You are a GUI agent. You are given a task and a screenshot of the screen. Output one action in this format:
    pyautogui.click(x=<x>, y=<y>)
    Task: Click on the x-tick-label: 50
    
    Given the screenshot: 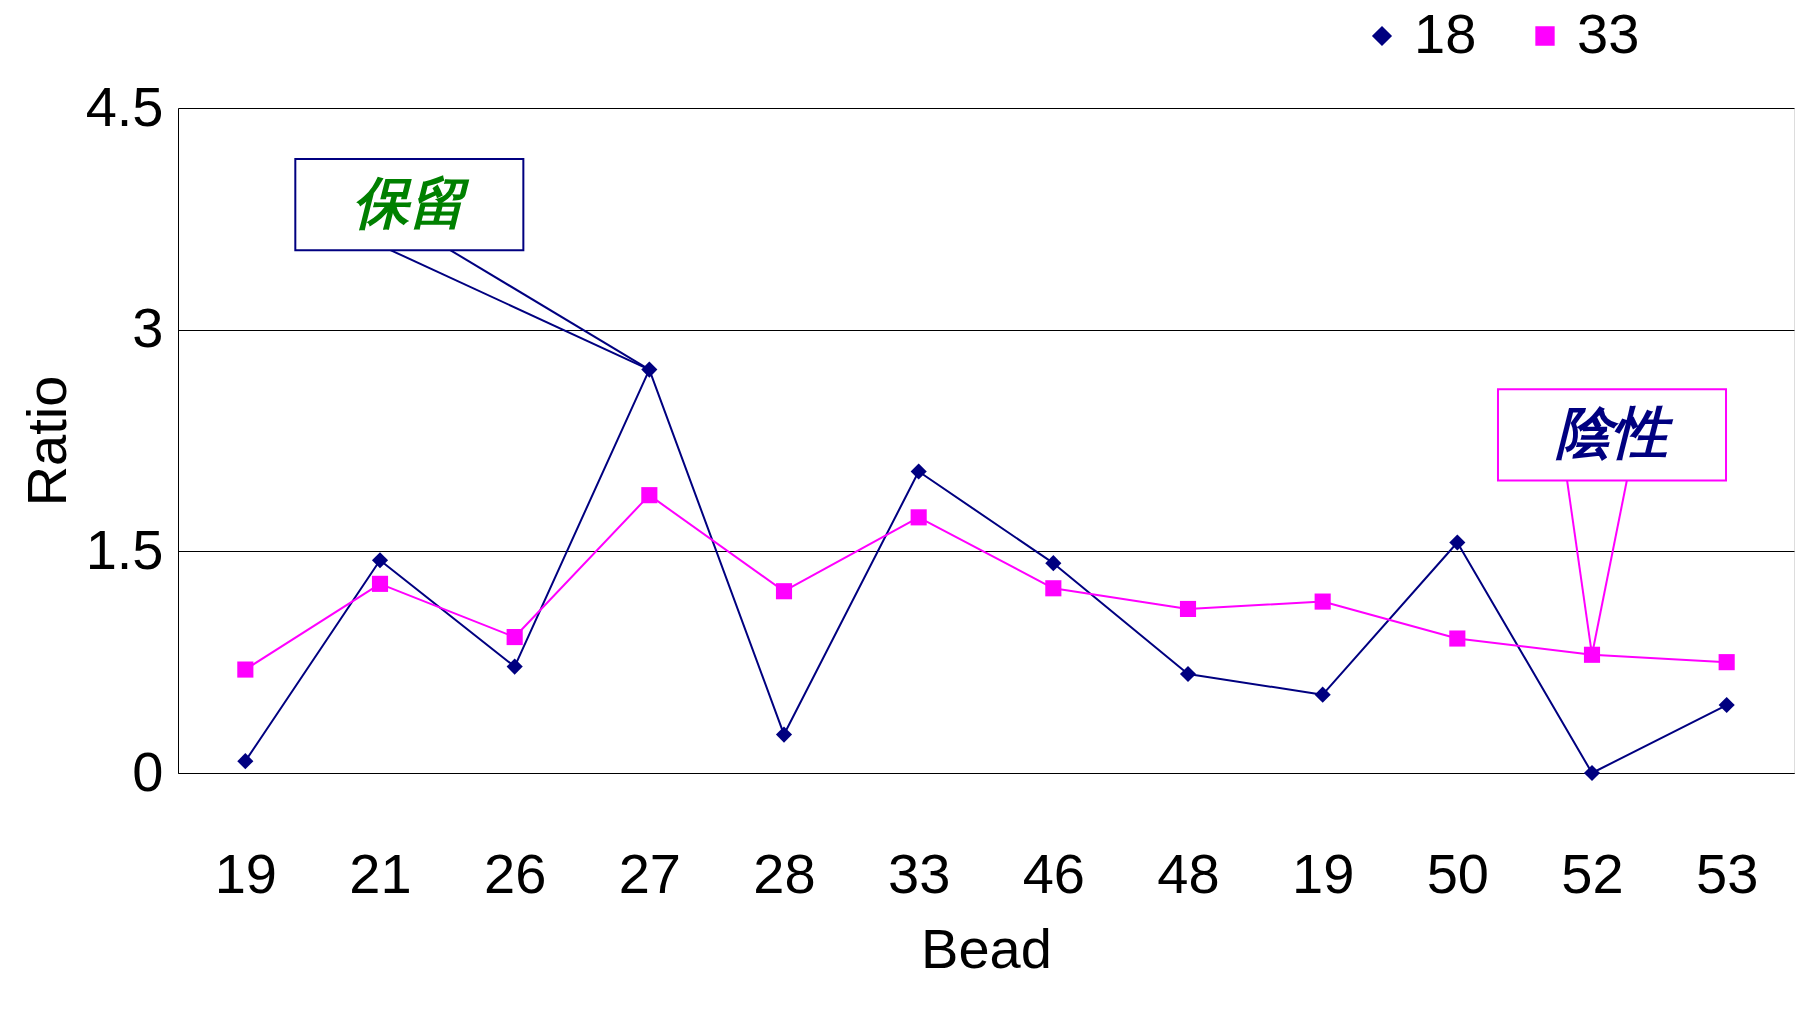 What is the action you would take?
    pyautogui.click(x=1457, y=873)
    